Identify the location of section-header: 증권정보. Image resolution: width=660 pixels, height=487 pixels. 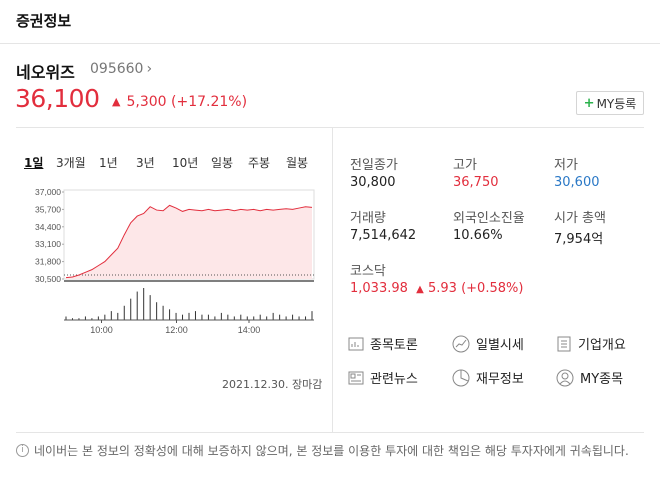
(330, 22).